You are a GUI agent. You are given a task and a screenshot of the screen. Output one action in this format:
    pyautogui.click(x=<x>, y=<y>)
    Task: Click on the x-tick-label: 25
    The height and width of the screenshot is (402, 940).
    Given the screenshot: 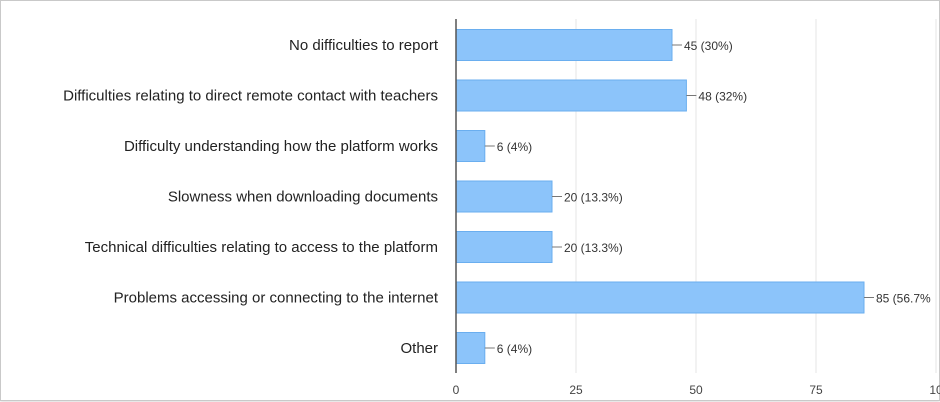 What is the action you would take?
    pyautogui.click(x=576, y=390)
    